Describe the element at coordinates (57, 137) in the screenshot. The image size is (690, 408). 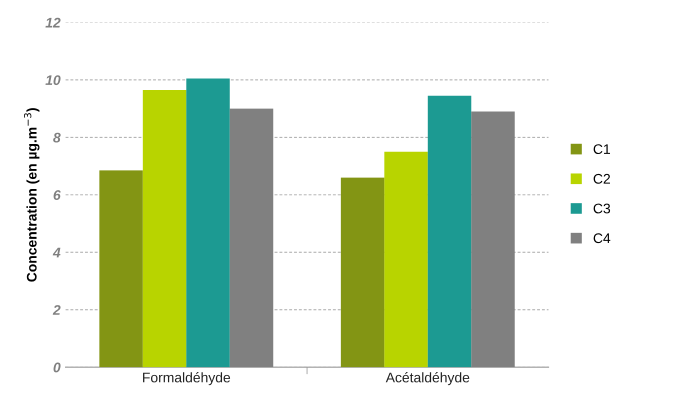
I see `y-tick-label: 8` at that location.